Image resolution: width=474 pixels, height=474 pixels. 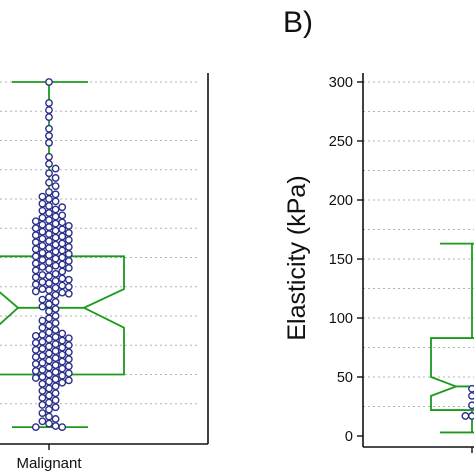 What do you see at coordinates (346, 260) in the screenshot?
I see `panel-b-y-ticks: 0 50 100 150 200 250 300` at bounding box center [346, 260].